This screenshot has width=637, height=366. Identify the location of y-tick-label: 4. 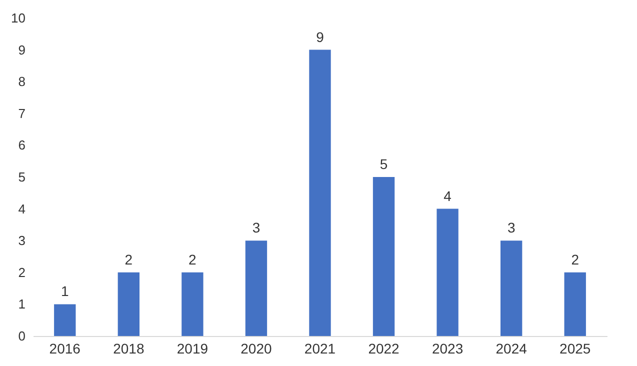
(22, 208).